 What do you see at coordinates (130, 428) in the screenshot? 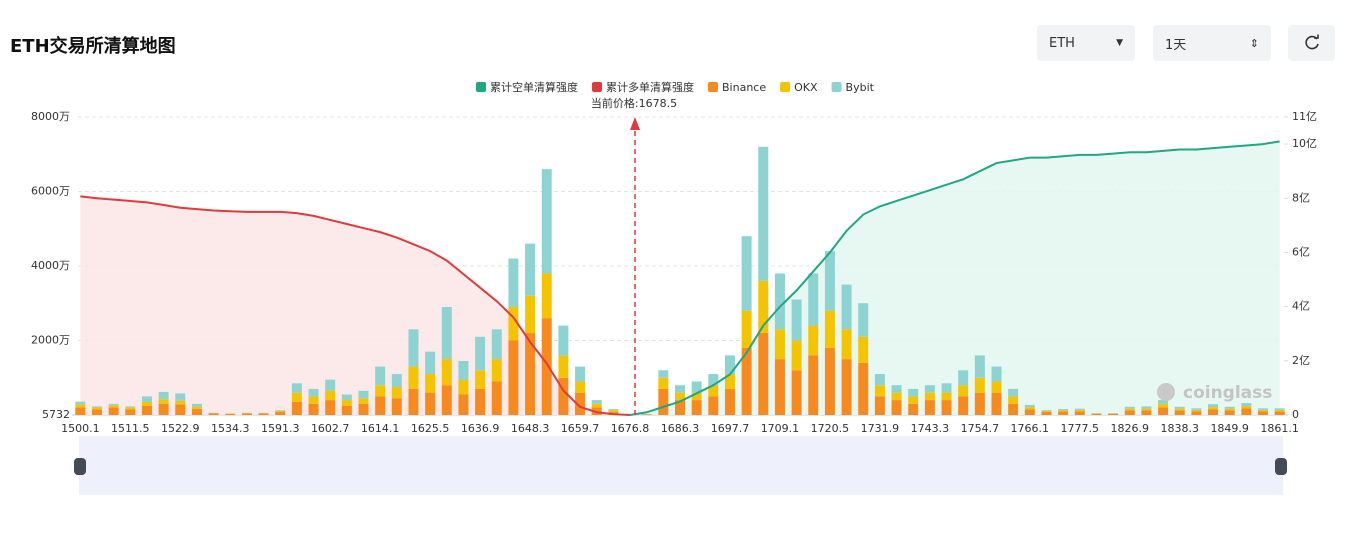
I see `x-tick-label: 1511.5` at bounding box center [130, 428].